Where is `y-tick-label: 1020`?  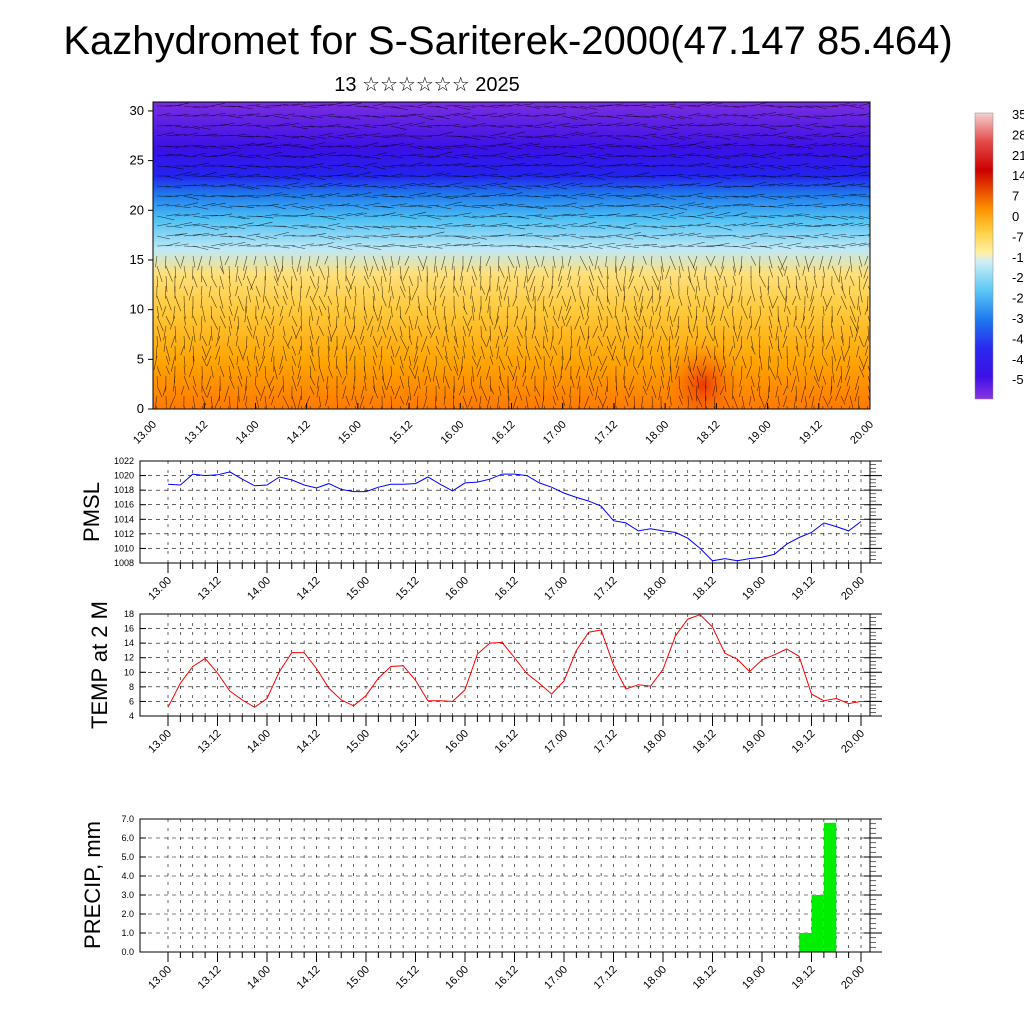
y-tick-label: 1020 is located at coordinates (124, 476).